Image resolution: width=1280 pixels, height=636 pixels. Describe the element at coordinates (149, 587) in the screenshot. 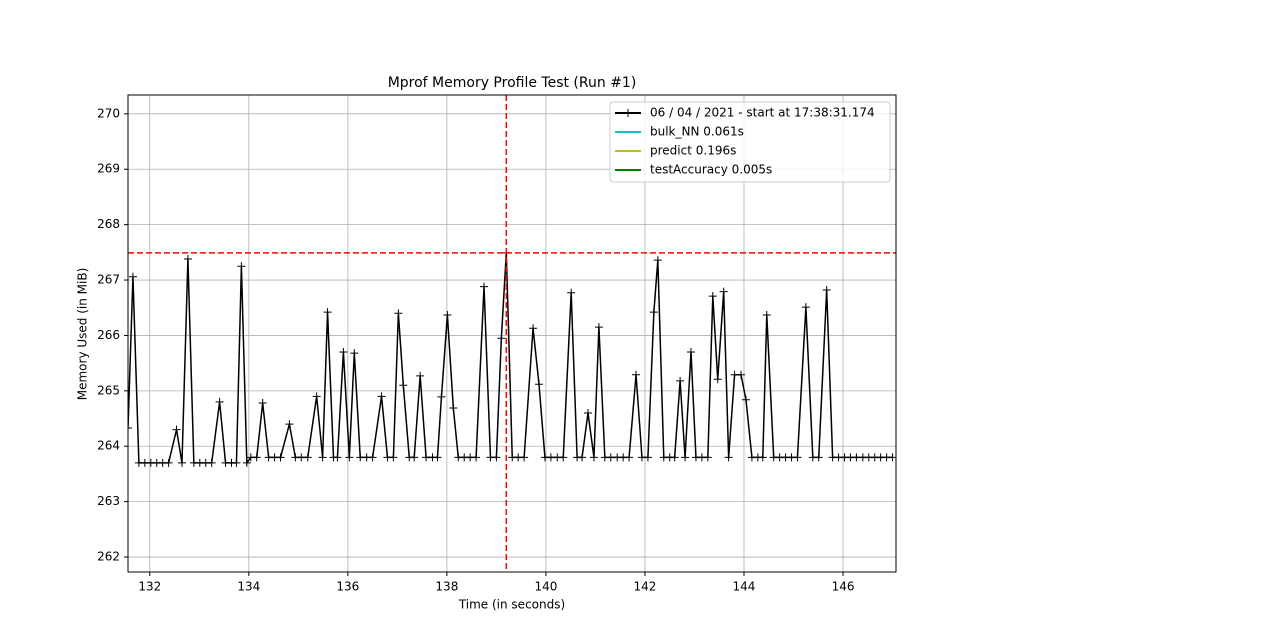

I see `x-tick-label: 132` at that location.